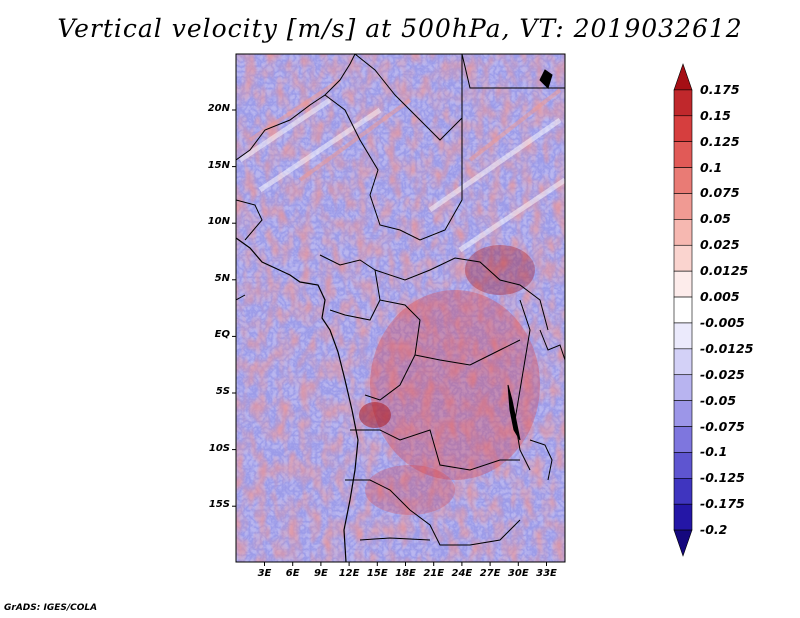  Describe the element at coordinates (401, 175) in the screenshot. I see `field-streaks` at that location.